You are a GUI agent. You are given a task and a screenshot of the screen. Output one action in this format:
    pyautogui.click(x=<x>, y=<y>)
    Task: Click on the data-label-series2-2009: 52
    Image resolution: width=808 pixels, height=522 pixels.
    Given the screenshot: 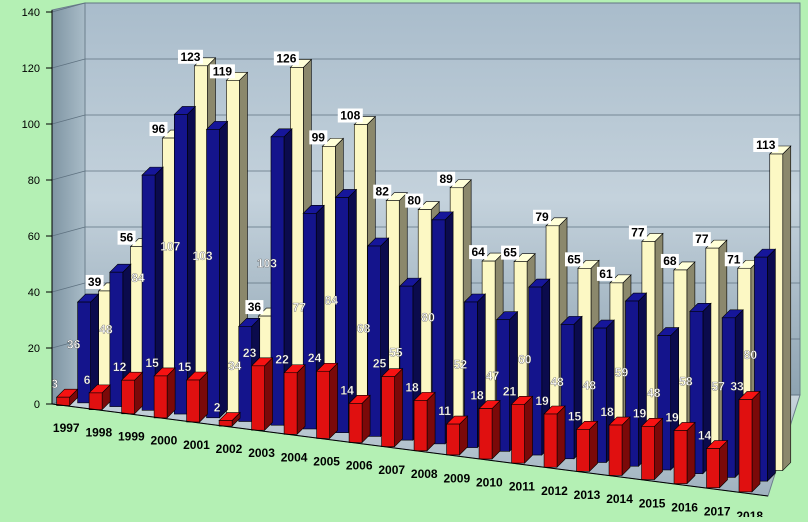 What is the action you would take?
    pyautogui.click(x=461, y=364)
    